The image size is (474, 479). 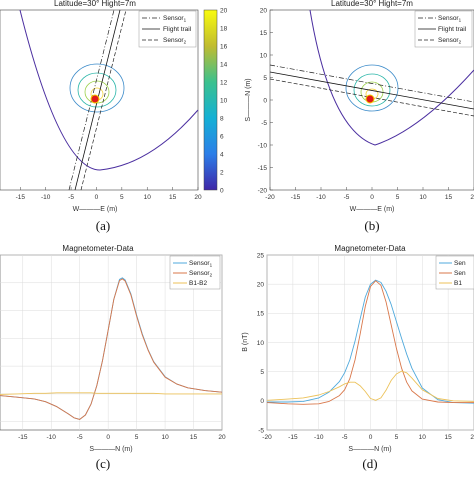 What do you see at coordinates (423, 197) in the screenshot?
I see `panel-b-x-tick-label: 10` at bounding box center [423, 197].